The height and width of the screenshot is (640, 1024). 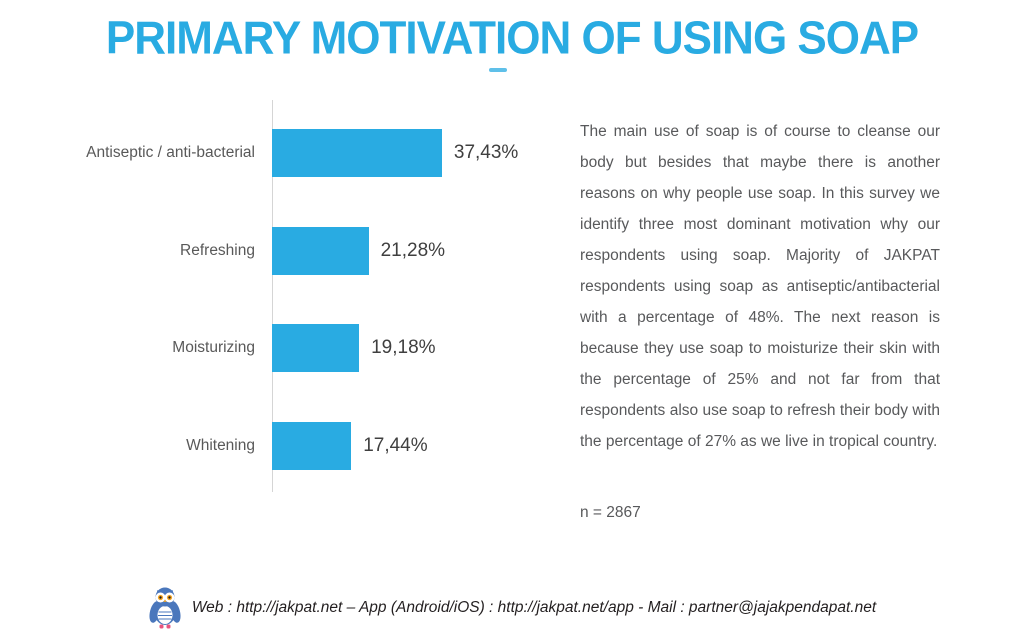 I want to click on category-label: Moisturizing, so click(x=213, y=348).